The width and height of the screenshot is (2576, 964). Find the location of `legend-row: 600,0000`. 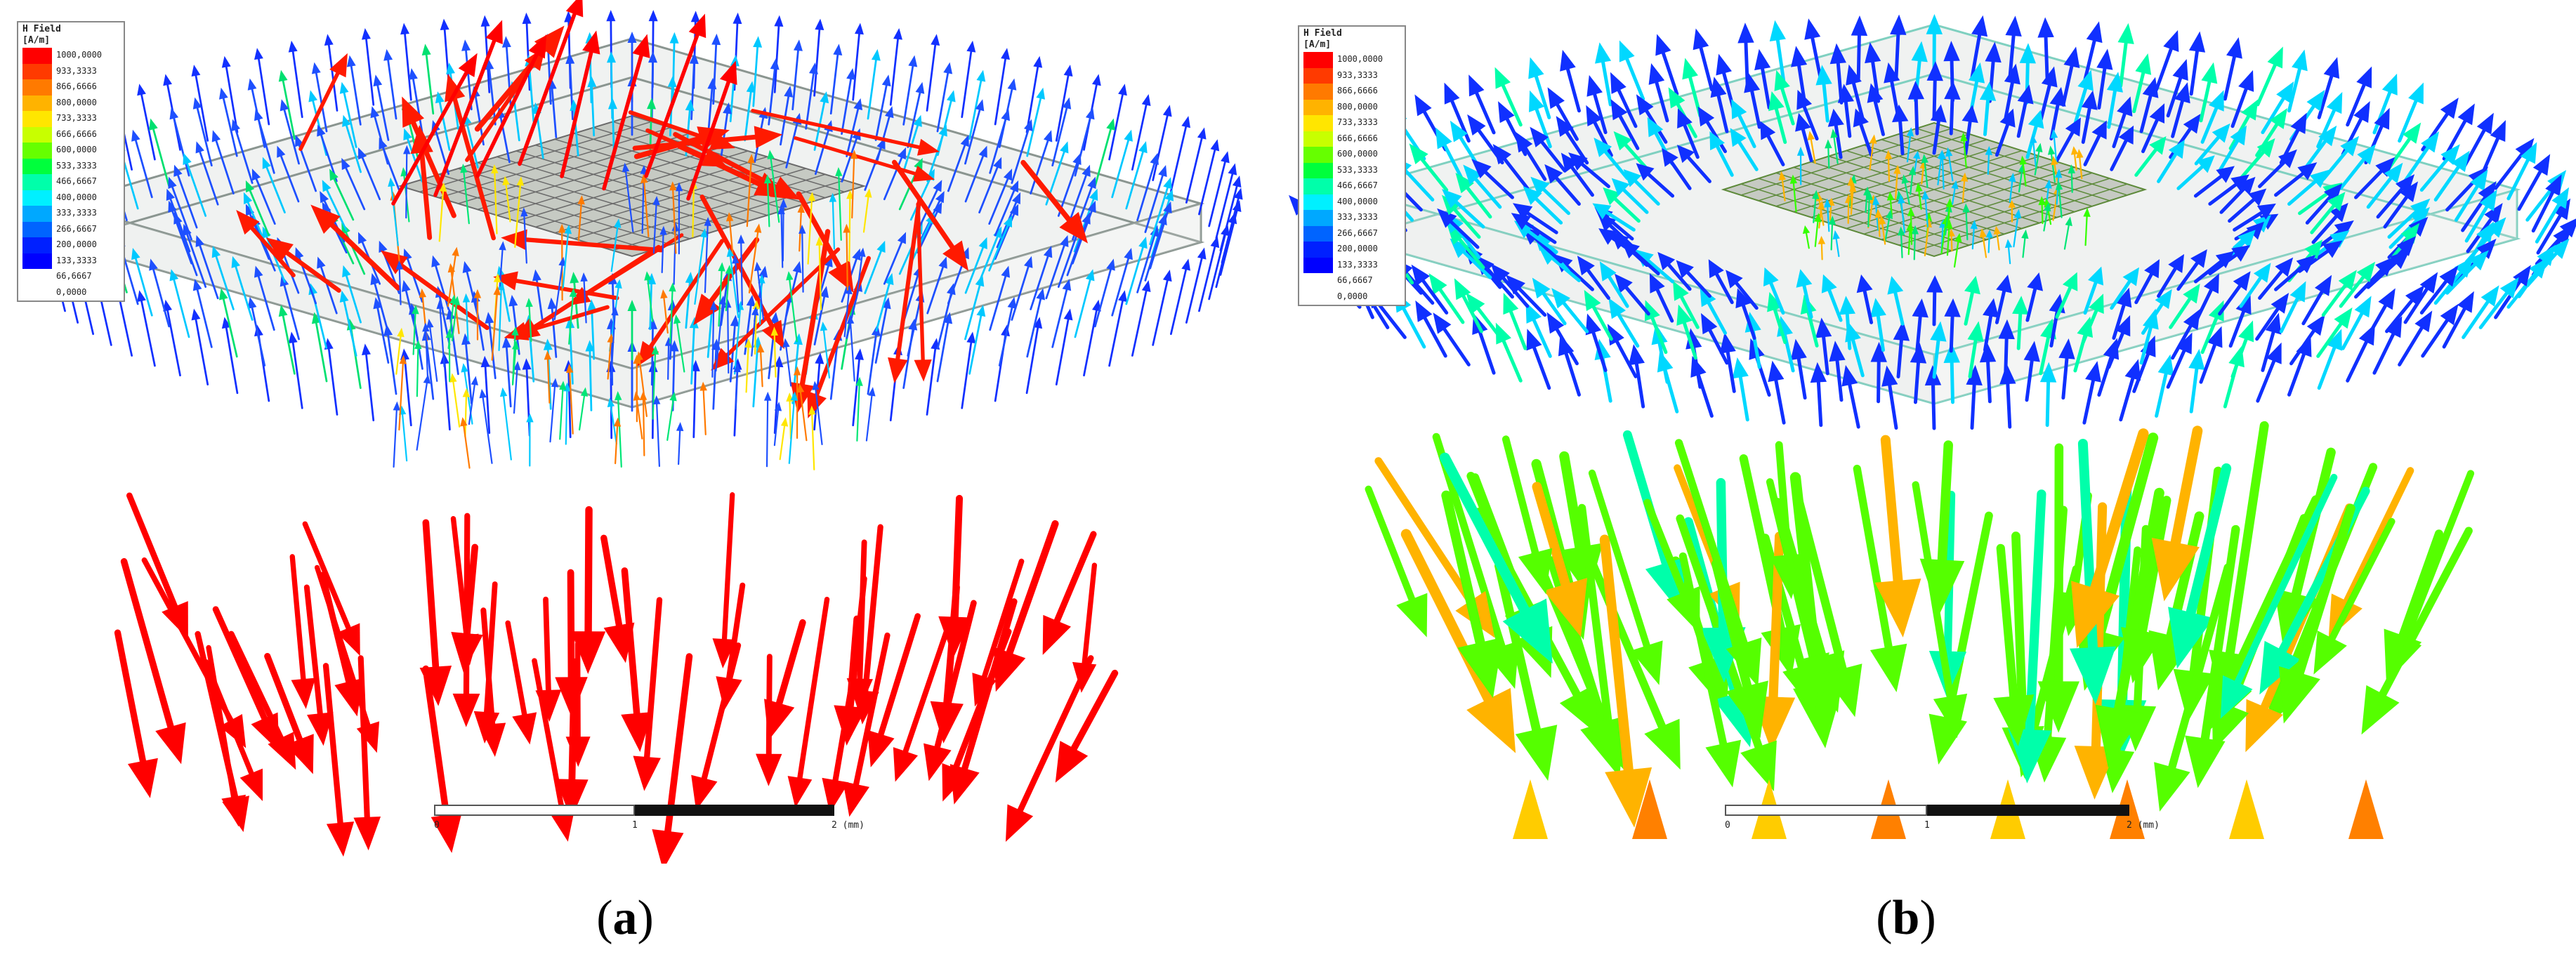

legend-row: 600,0000 is located at coordinates (73, 151).